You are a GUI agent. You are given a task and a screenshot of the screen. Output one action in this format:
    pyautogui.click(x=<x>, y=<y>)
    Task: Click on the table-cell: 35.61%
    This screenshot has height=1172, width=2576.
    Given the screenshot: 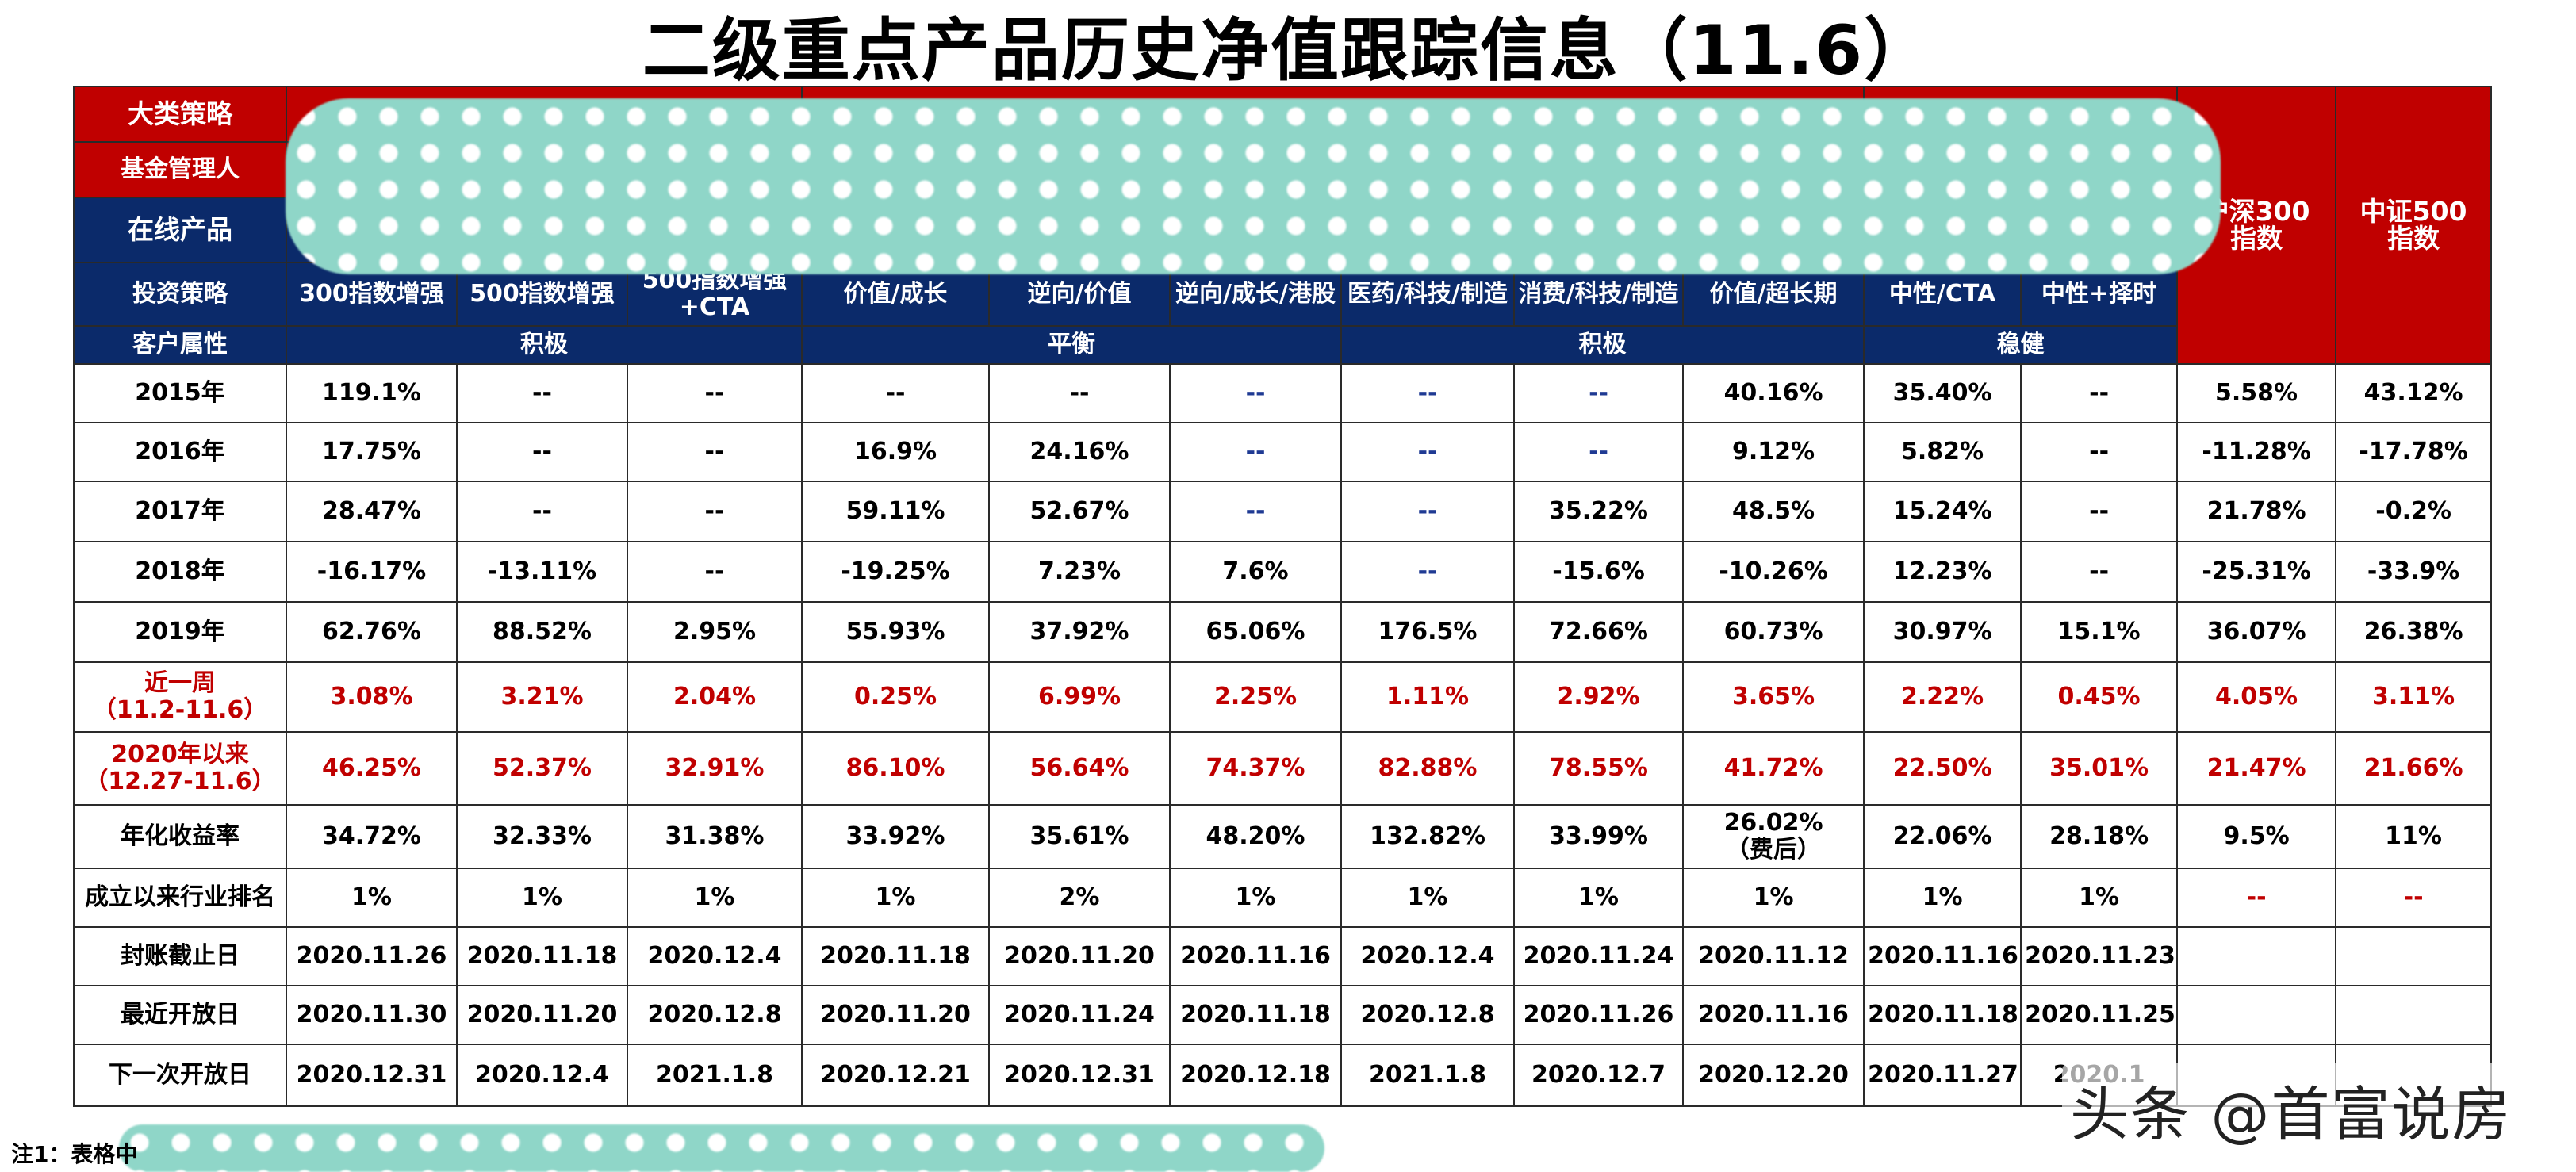 What is the action you would take?
    pyautogui.click(x=1079, y=836)
    